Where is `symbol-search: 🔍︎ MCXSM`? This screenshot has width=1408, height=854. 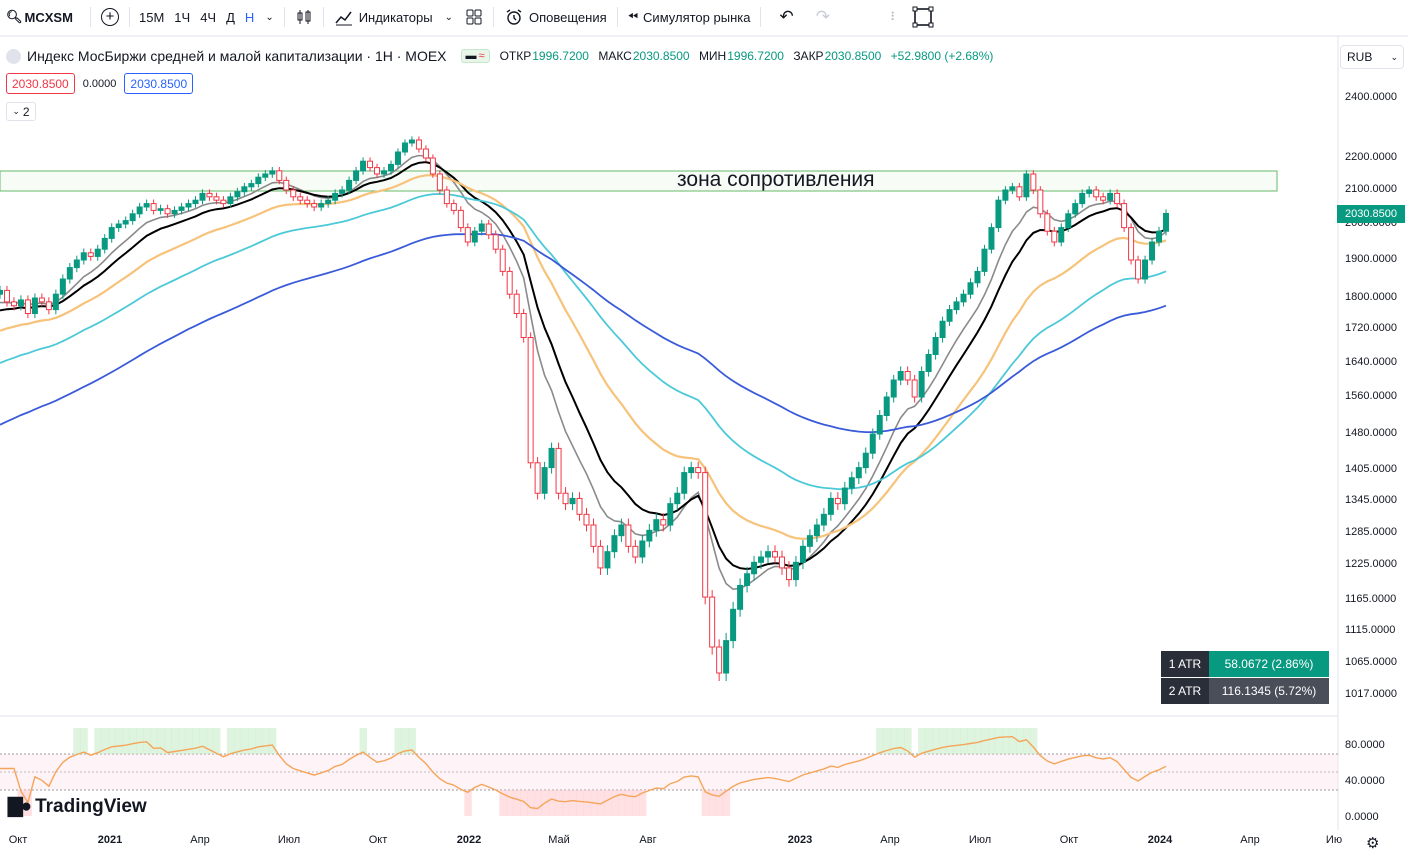
symbol-search: 🔍︎ MCXSM is located at coordinates (43, 17).